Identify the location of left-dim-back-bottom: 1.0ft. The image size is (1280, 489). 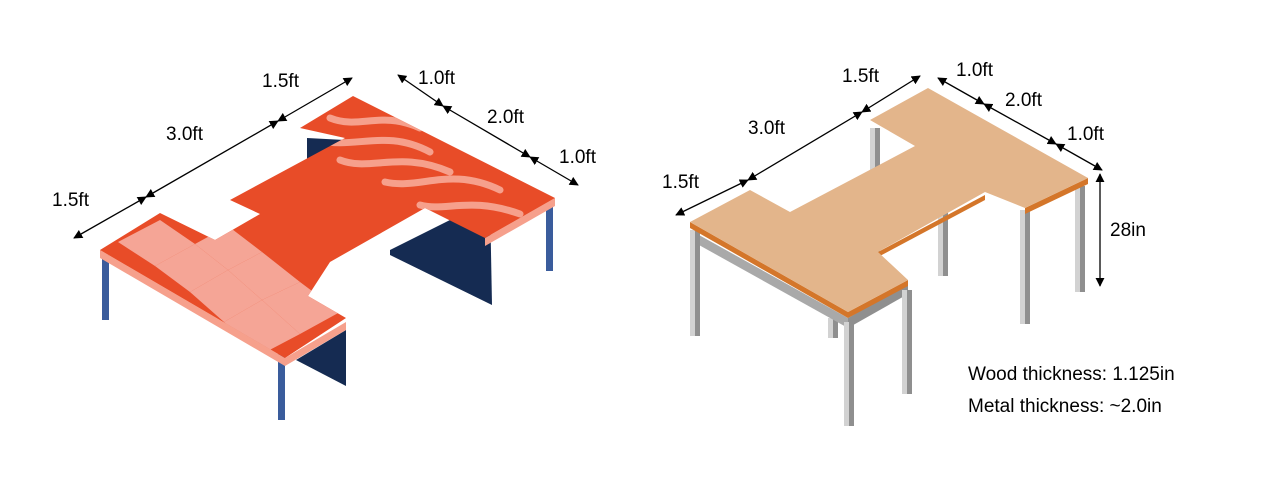
(578, 157).